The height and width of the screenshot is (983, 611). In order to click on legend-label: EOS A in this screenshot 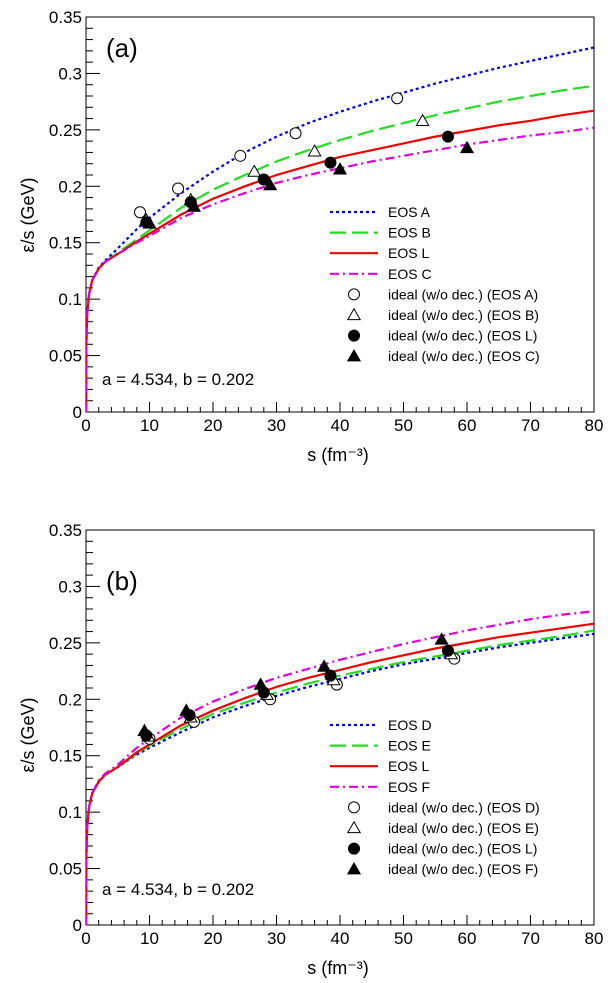, I will do `click(409, 212)`.